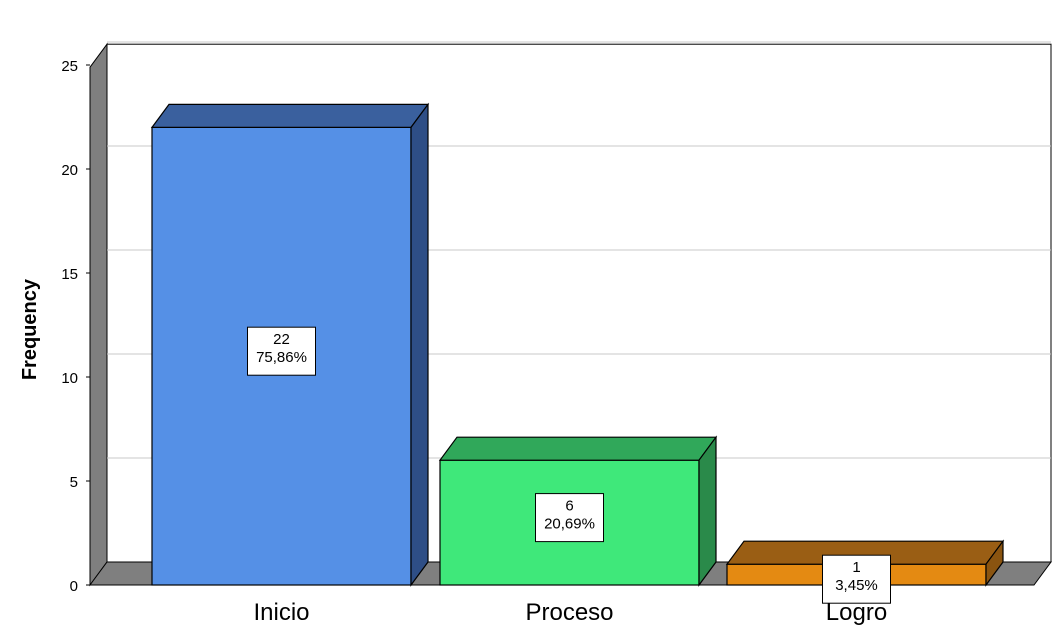  What do you see at coordinates (856, 585) in the screenshot?
I see `data-label-percent: 3,45%` at bounding box center [856, 585].